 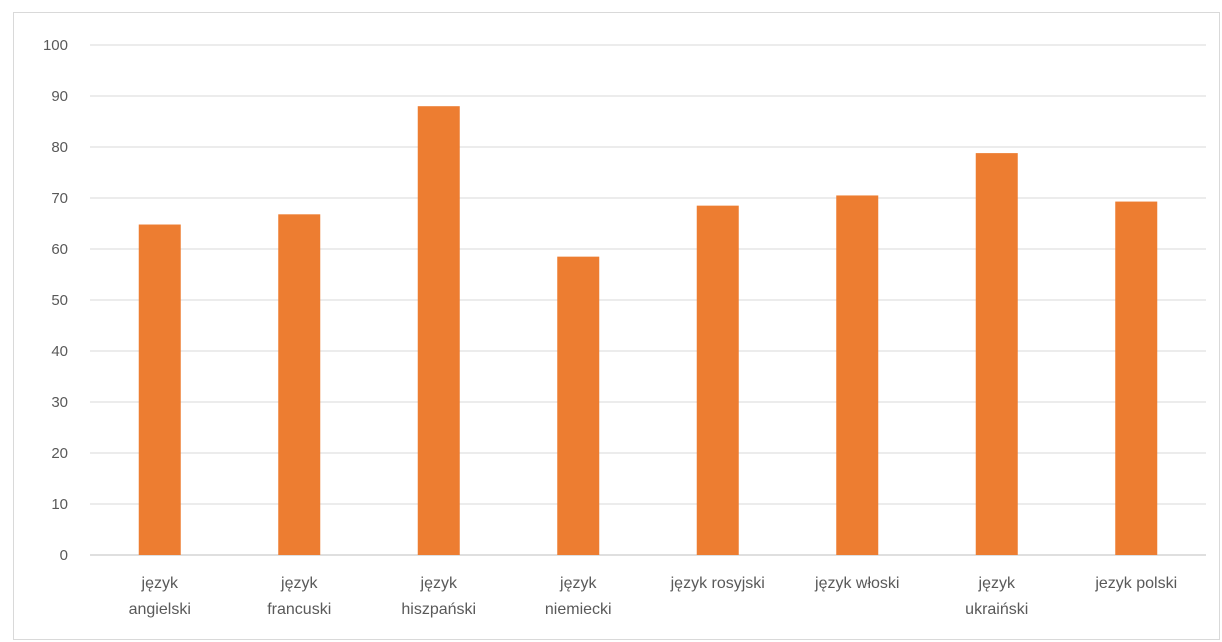 I want to click on x-tick-label-line: jezyk polski, so click(x=1135, y=583).